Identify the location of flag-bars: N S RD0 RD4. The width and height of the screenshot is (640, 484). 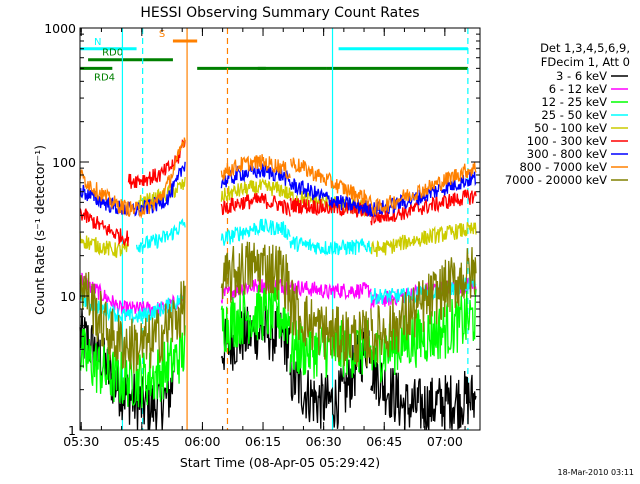
(274, 56).